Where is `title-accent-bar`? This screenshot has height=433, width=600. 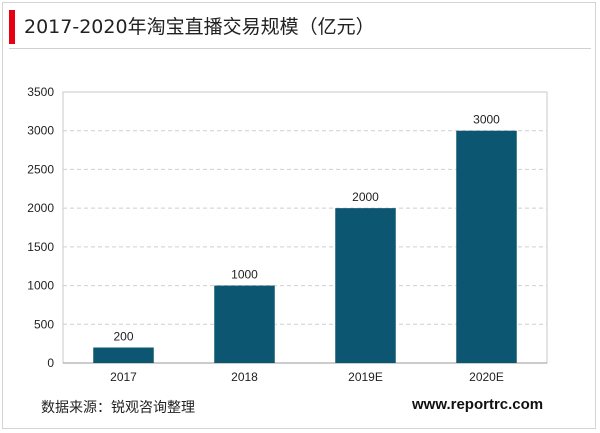 title-accent-bar is located at coordinates (12, 27).